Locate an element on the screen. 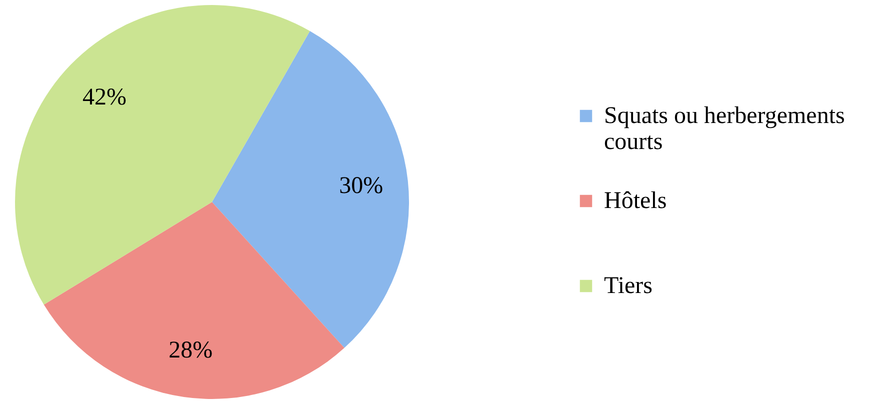  data-label: 28% is located at coordinates (190, 350).